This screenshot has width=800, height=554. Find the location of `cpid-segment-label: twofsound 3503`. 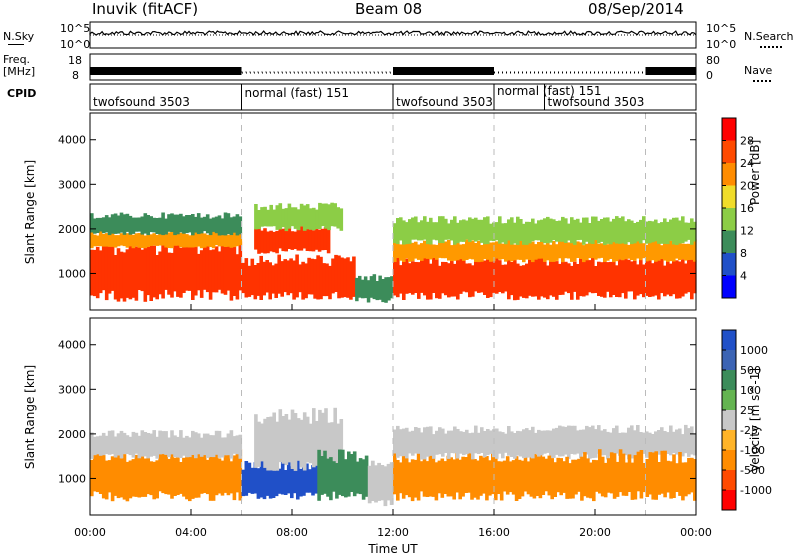

cpid-segment-label: twofsound 3503 is located at coordinates (596, 102).